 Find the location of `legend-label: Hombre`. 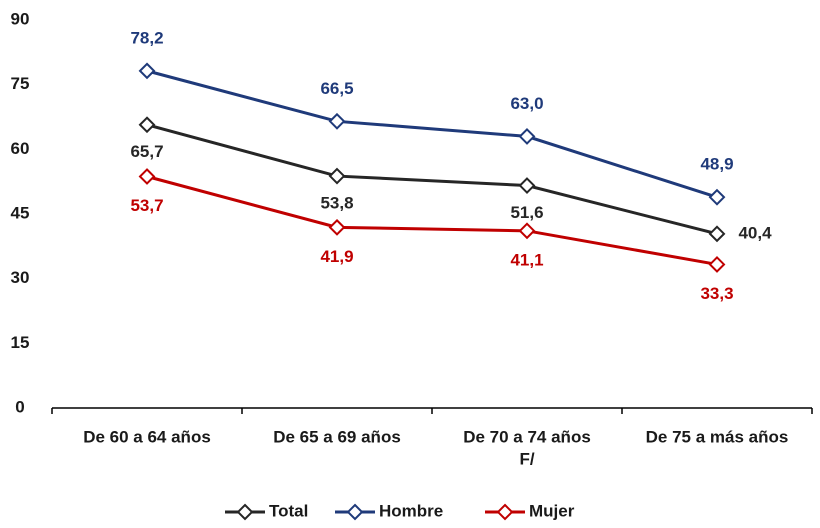

legend-label: Hombre is located at coordinates (411, 510).